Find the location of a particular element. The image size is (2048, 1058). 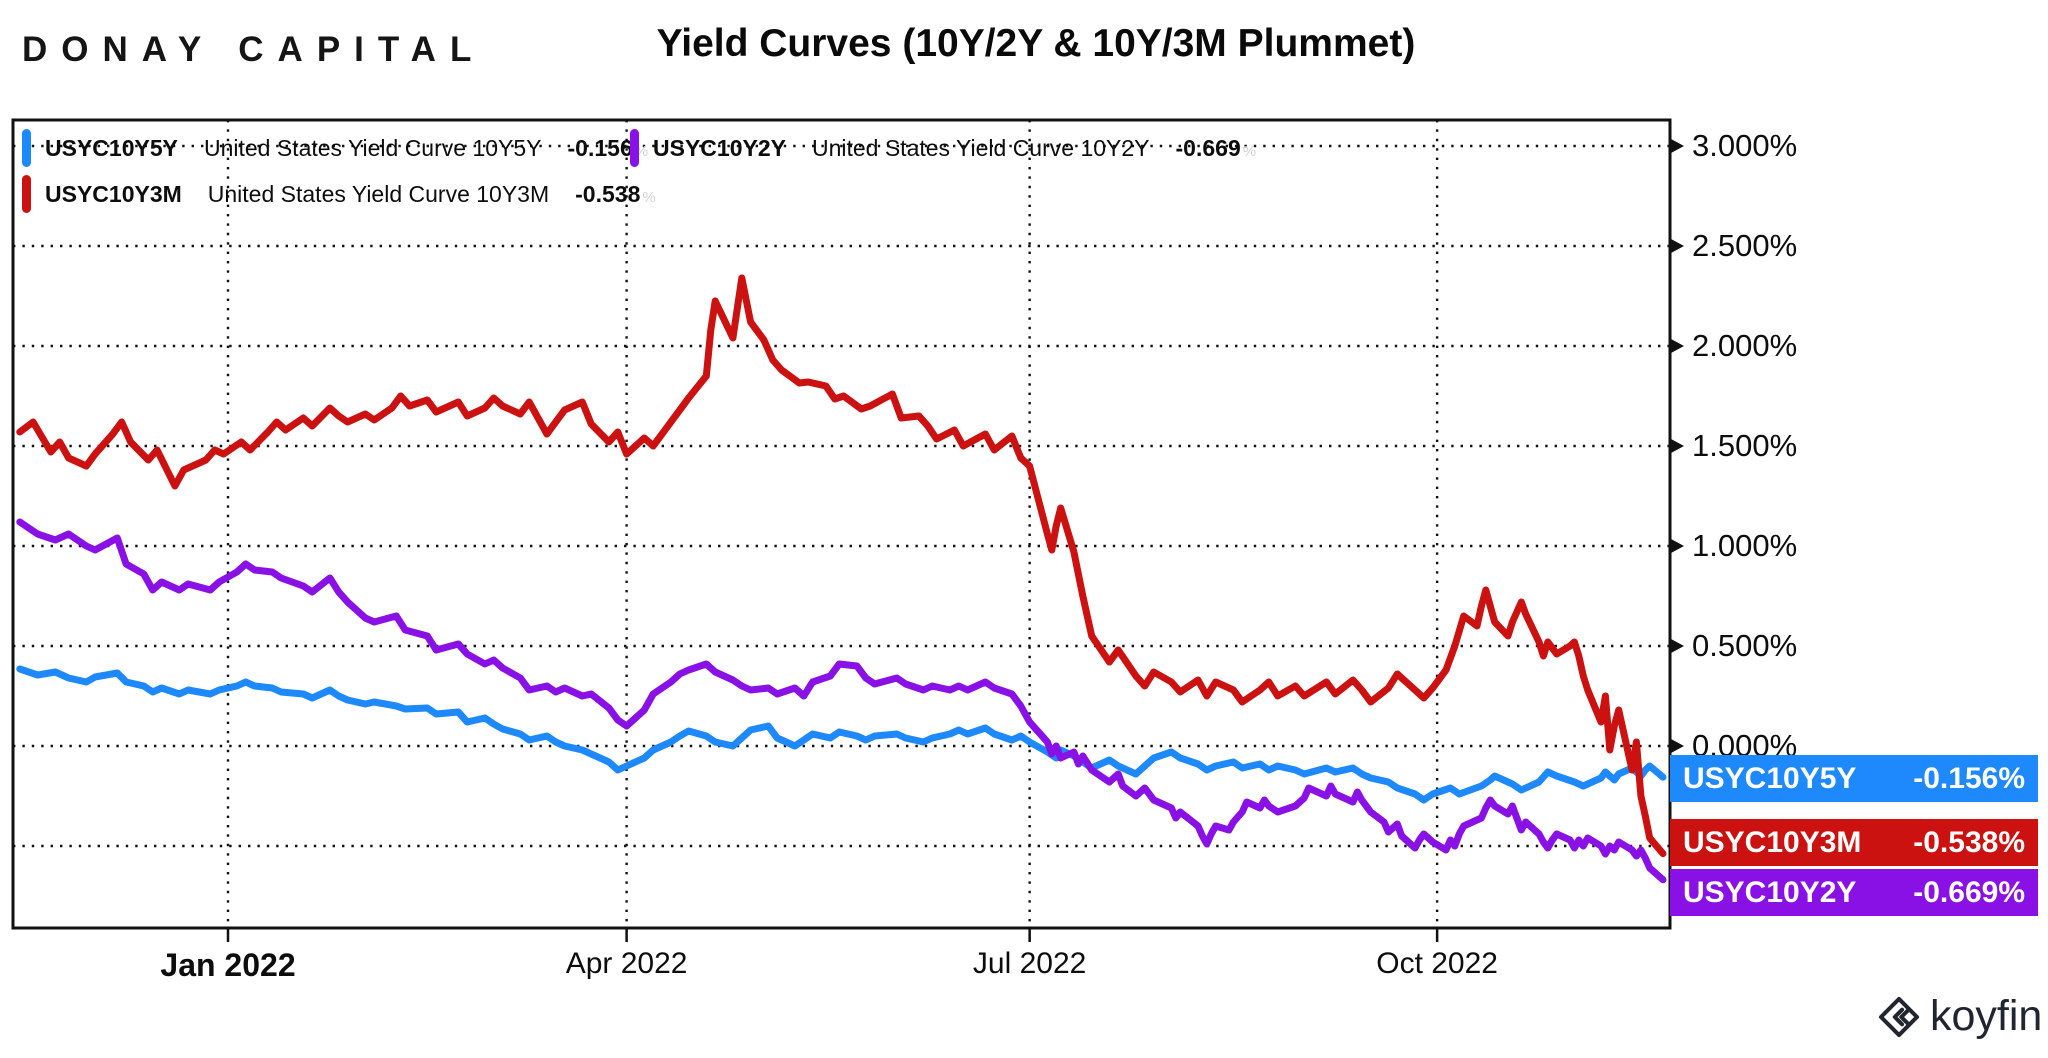

legend-value: -0.156 is located at coordinates (600, 147).